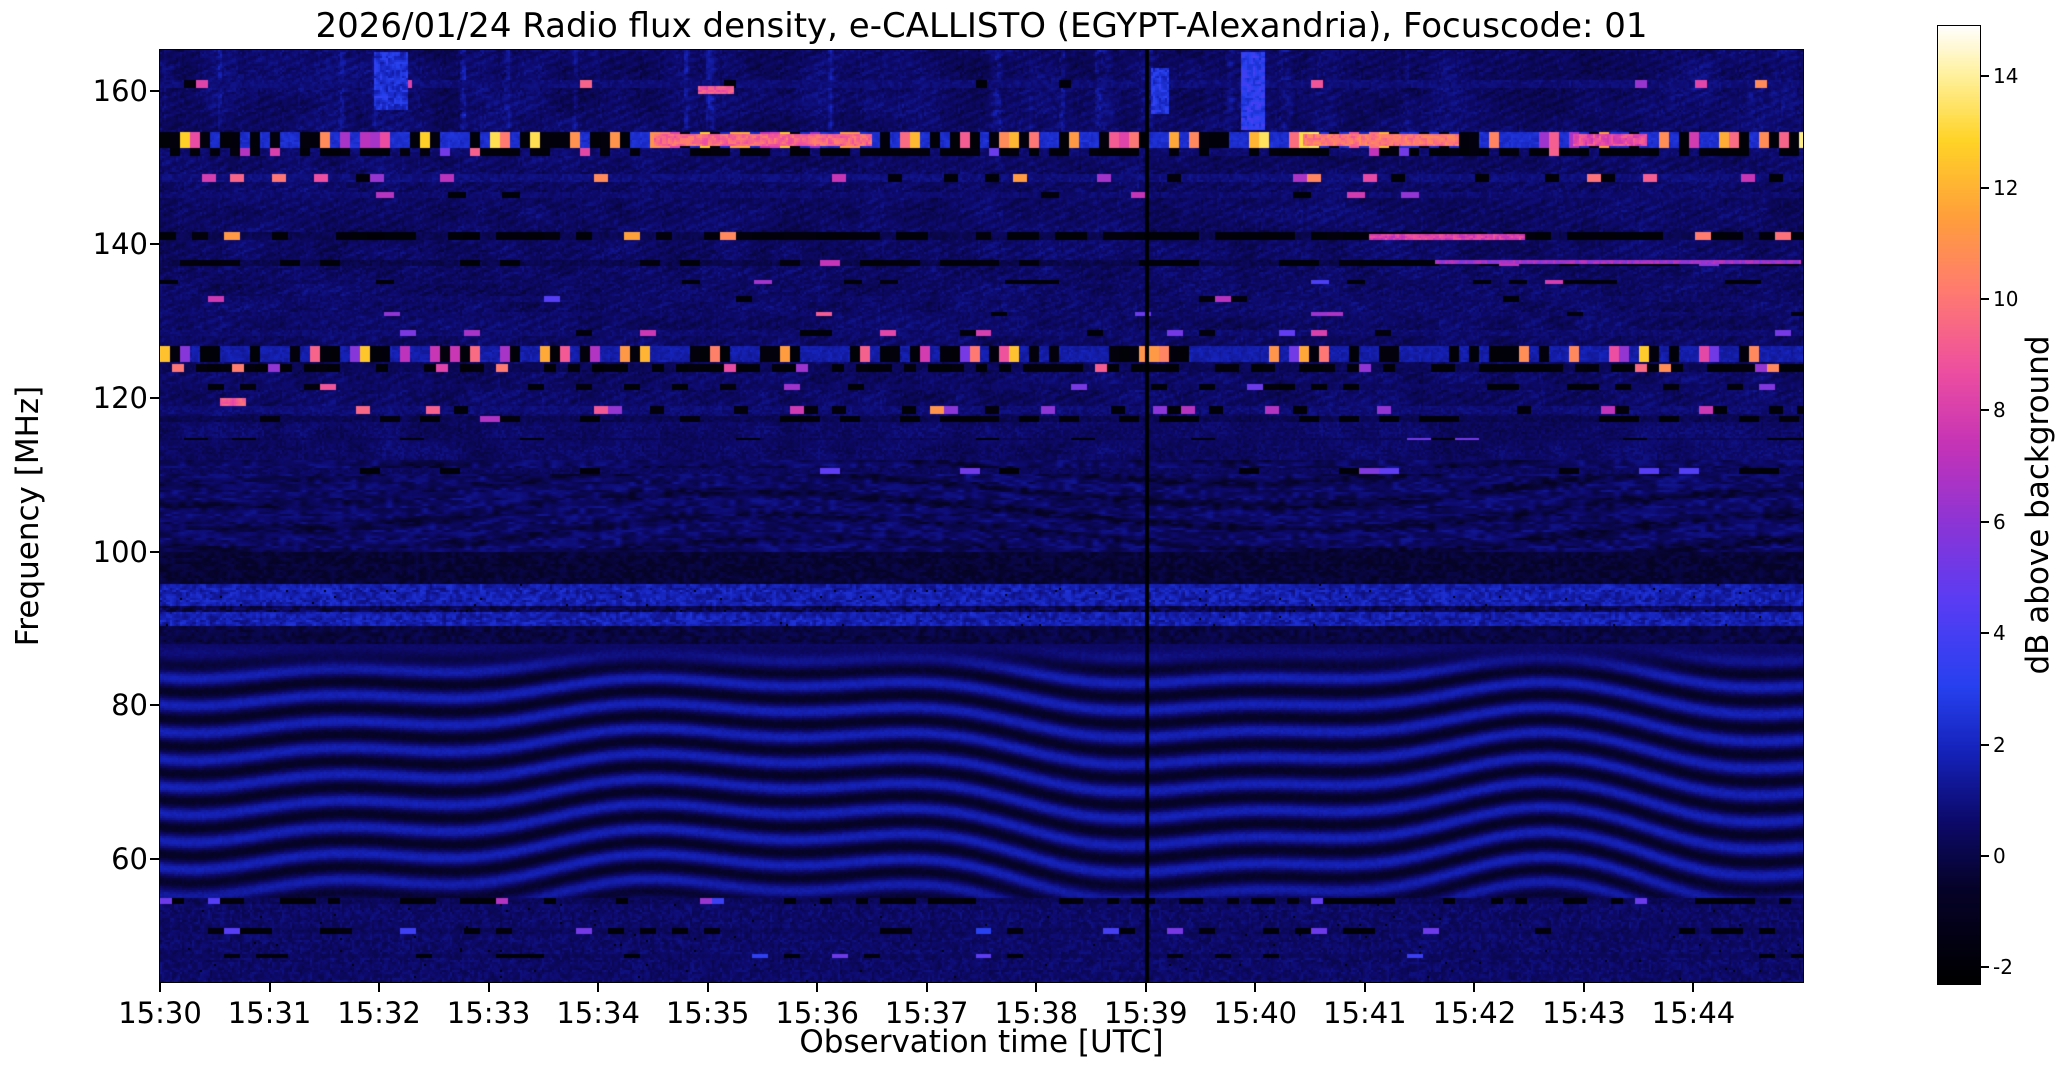 Image resolution: width=2066 pixels, height=1067 pixels. I want to click on y-tick-label: 120, so click(120, 398).